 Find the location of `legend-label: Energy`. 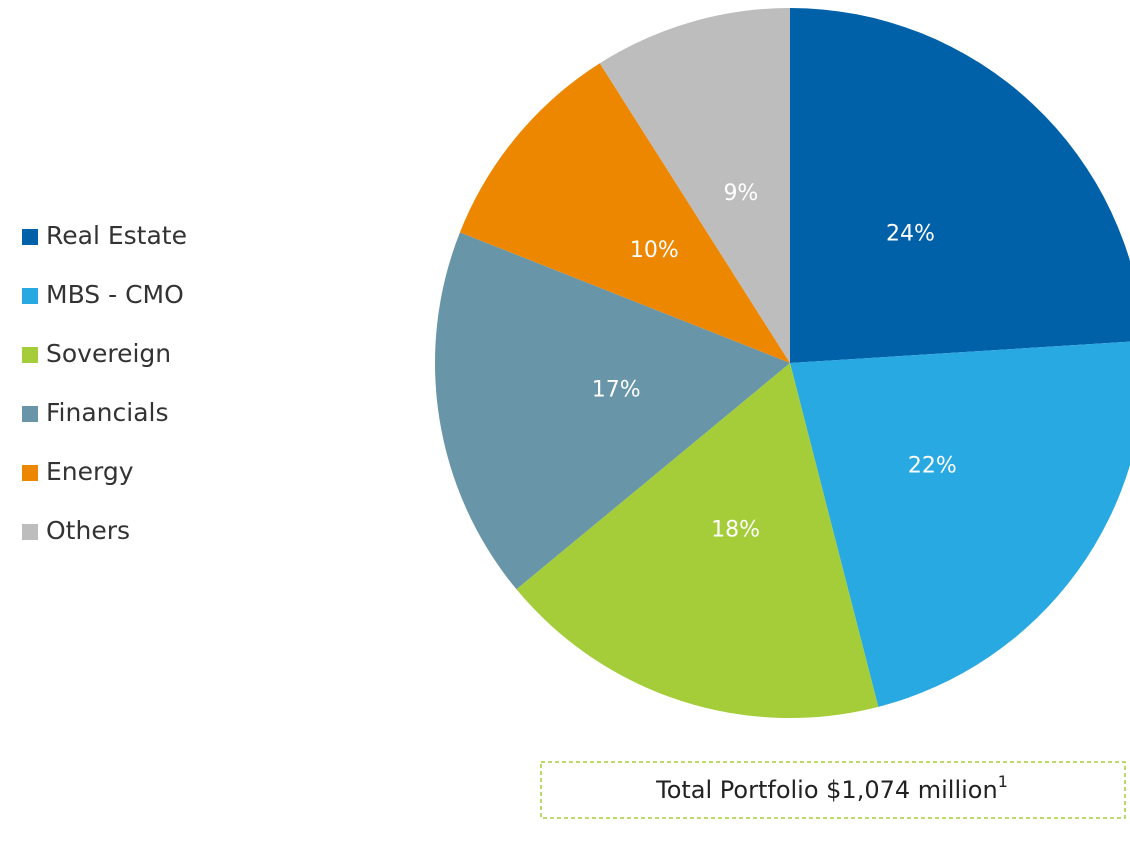

legend-label: Energy is located at coordinates (90, 471).